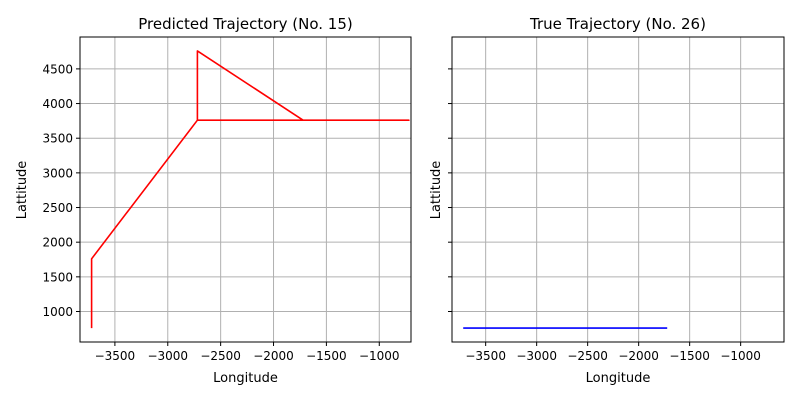  I want to click on y-tick-label: 1500, so click(57, 277).